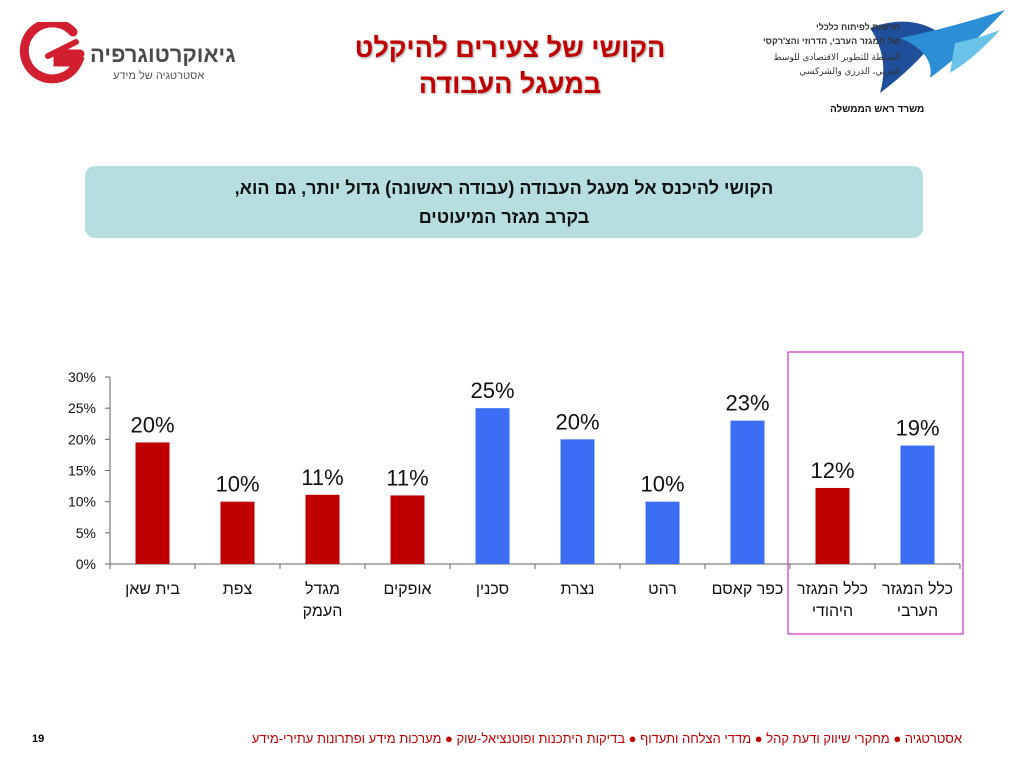 This screenshot has height=768, width=1024. What do you see at coordinates (322, 589) in the screenshot?
I see `x-tick-label: מגדל` at bounding box center [322, 589].